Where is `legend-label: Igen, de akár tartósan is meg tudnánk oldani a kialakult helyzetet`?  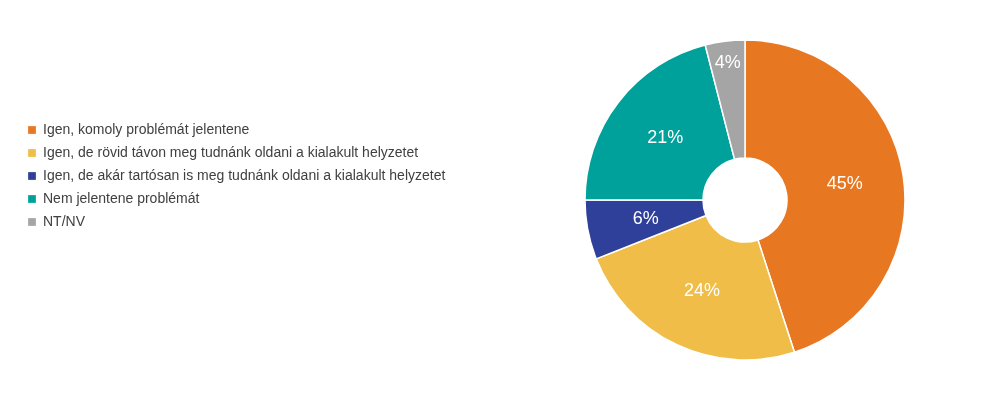
legend-label: Igen, de akár tartósan is meg tudnánk oldani a kialakult helyzetet is located at coordinates (244, 175).